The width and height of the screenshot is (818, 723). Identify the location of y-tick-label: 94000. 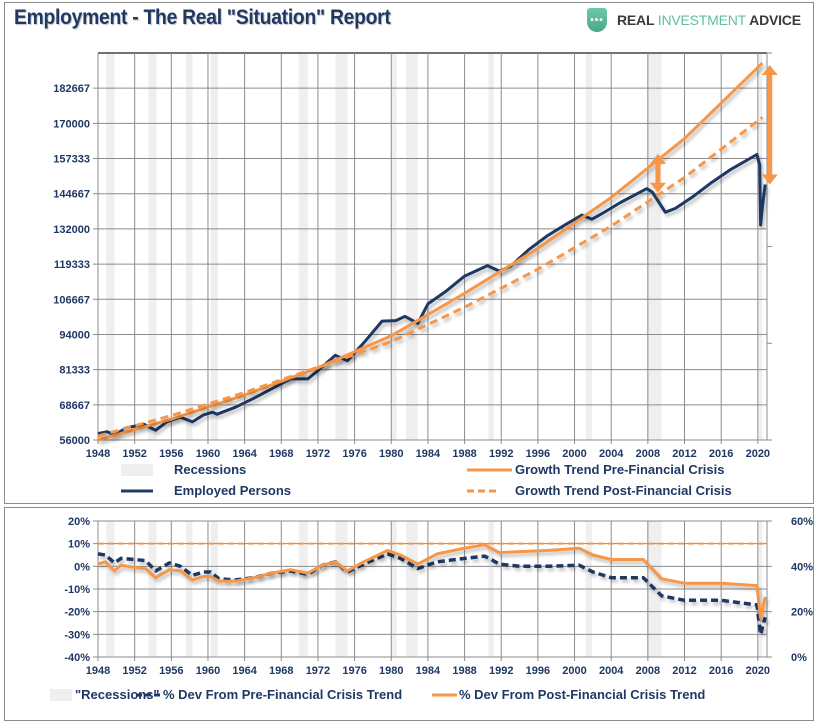
(74, 335).